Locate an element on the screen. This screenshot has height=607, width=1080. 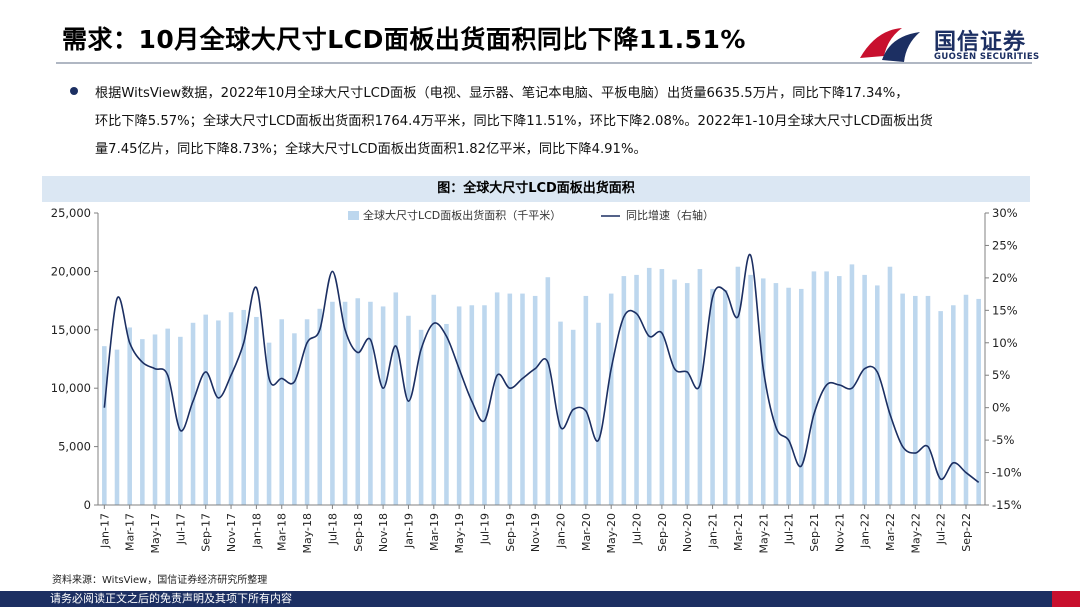
x-tick-label: Nov-20 is located at coordinates (687, 532).